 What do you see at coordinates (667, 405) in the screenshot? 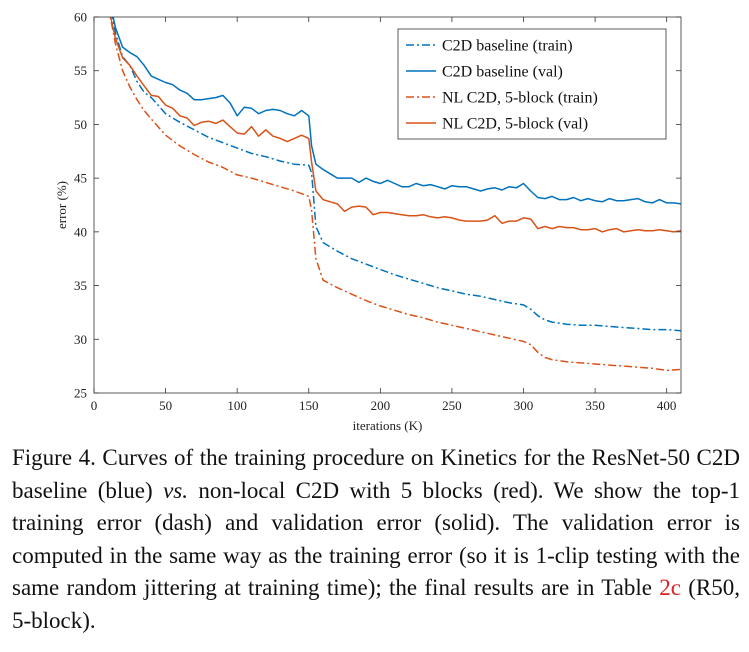
I see `x-tick-label: 400` at bounding box center [667, 405].